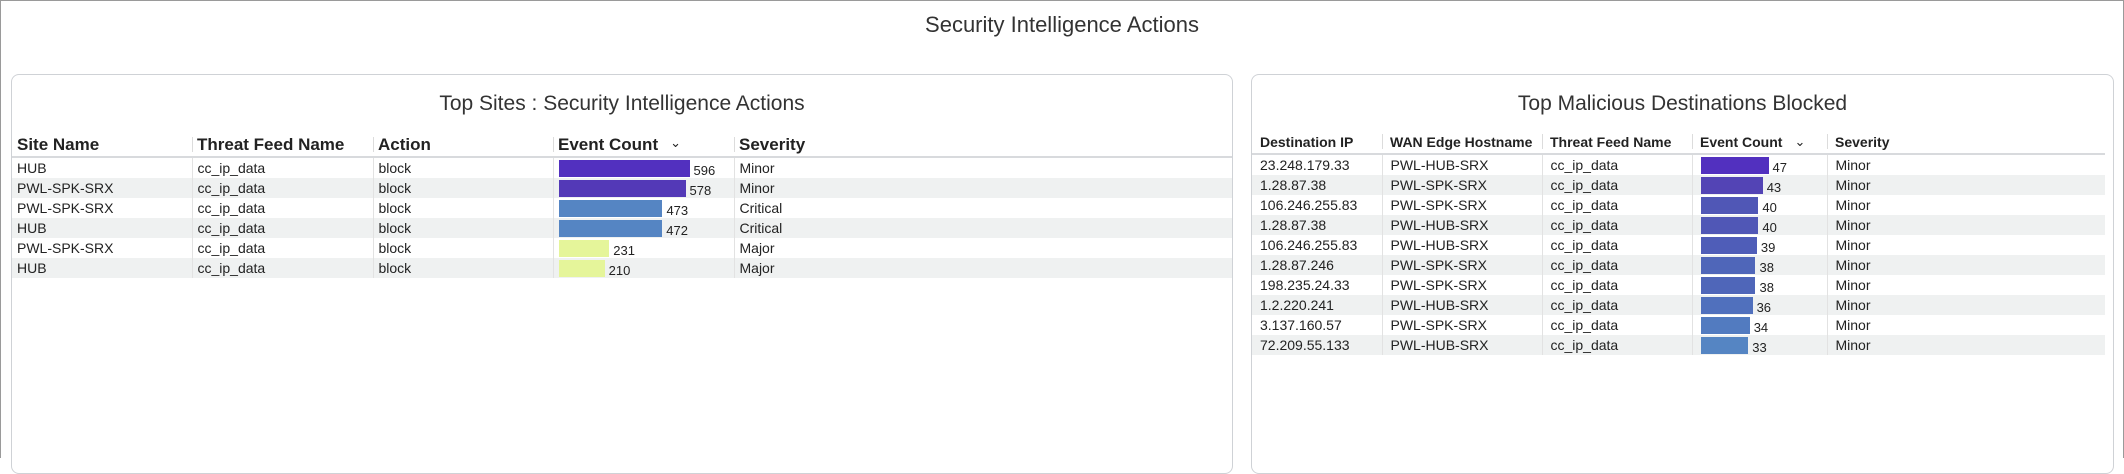 Image resolution: width=2124 pixels, height=474 pixels. Describe the element at coordinates (1317, 345) in the screenshot. I see `cell-ip: 72.209.55.133` at that location.